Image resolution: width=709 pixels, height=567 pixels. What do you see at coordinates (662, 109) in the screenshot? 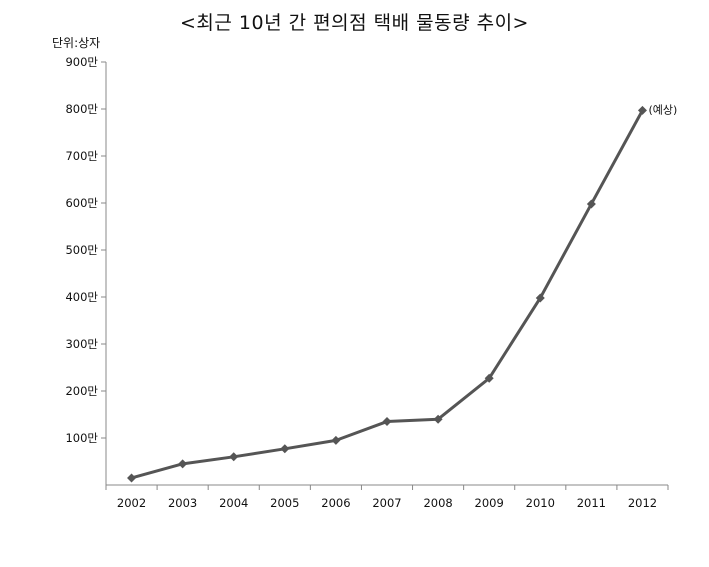
I see `forecast-annotation: (예상)` at bounding box center [662, 109].